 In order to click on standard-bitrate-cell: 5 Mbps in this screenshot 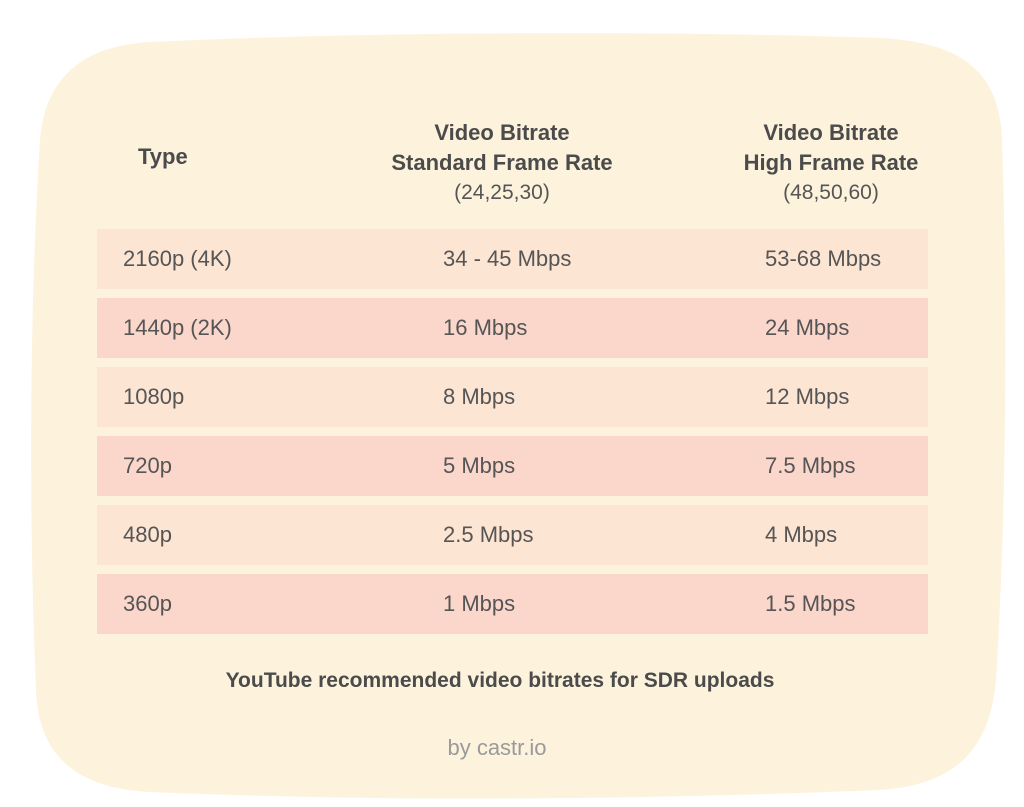, I will do `click(479, 465)`.